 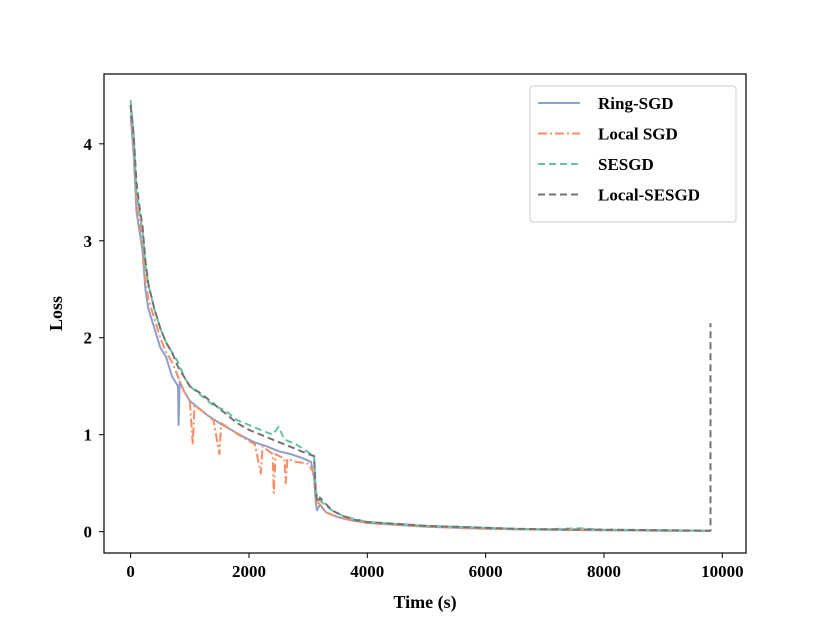 What do you see at coordinates (636, 103) in the screenshot?
I see `legend-label: Ring-SGD` at bounding box center [636, 103].